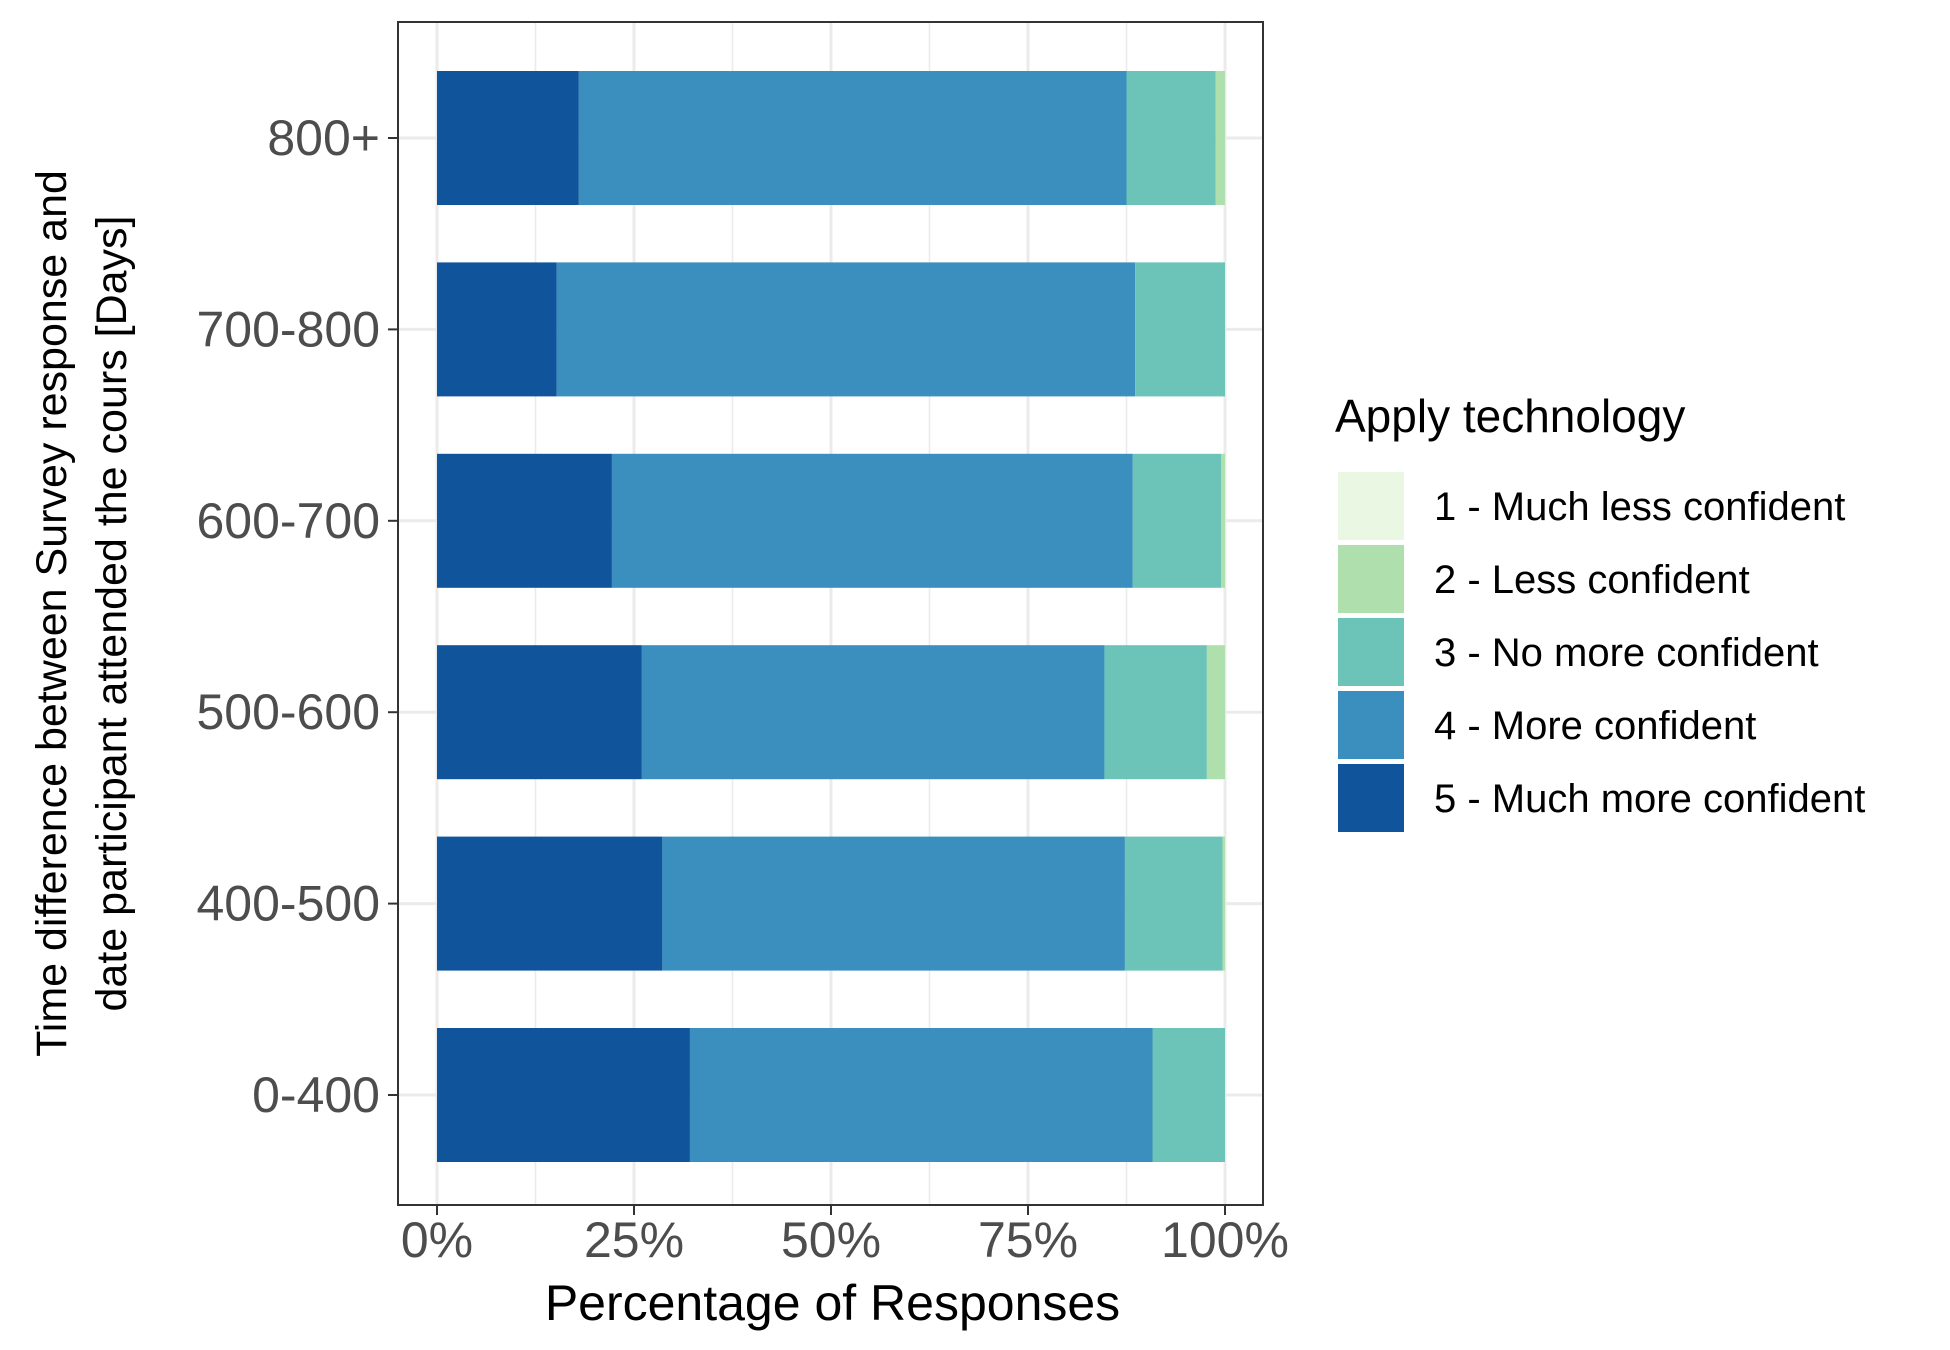 This screenshot has height=1350, width=1950. I want to click on legend-label: 5 - Much more confident, so click(1649, 799).